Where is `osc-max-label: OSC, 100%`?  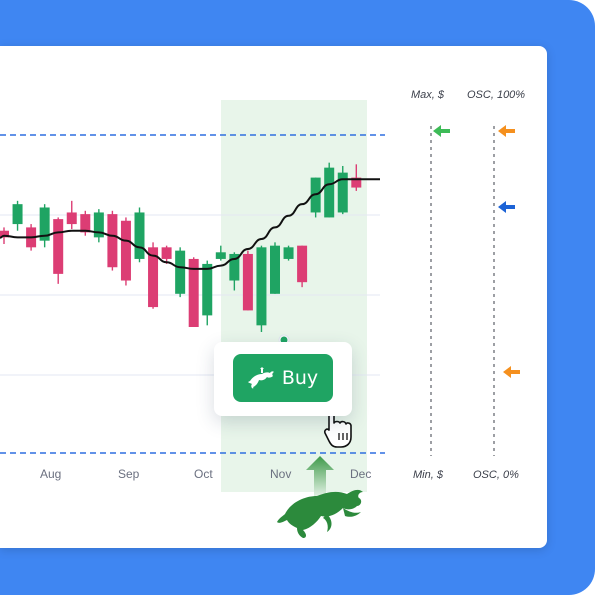
osc-max-label: OSC, 100% is located at coordinates (496, 95).